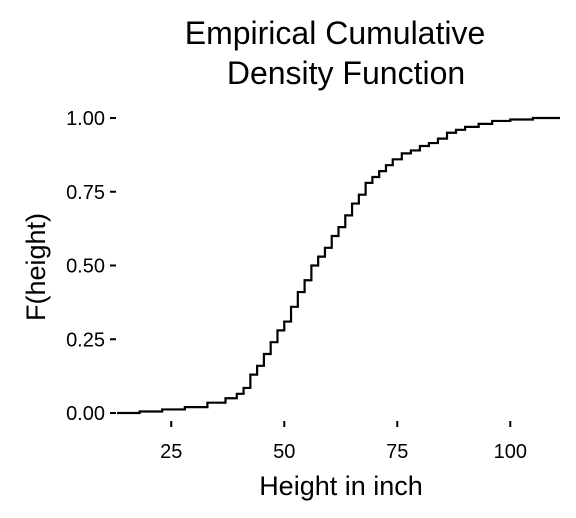  What do you see at coordinates (335, 33) in the screenshot?
I see `chart-title-line-1: Empirical Cumulative` at bounding box center [335, 33].